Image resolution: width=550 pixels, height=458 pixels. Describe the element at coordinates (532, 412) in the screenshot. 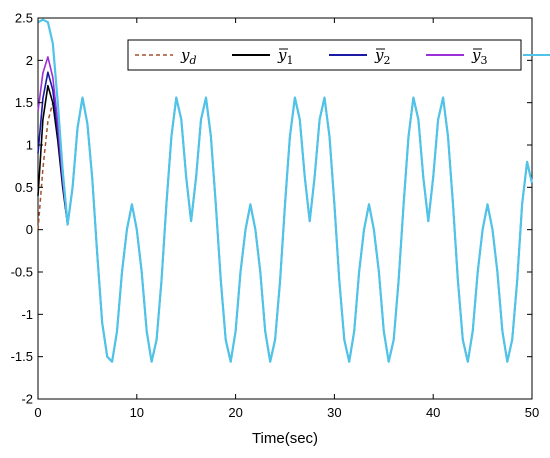

I see `x-tick-label: 50` at that location.